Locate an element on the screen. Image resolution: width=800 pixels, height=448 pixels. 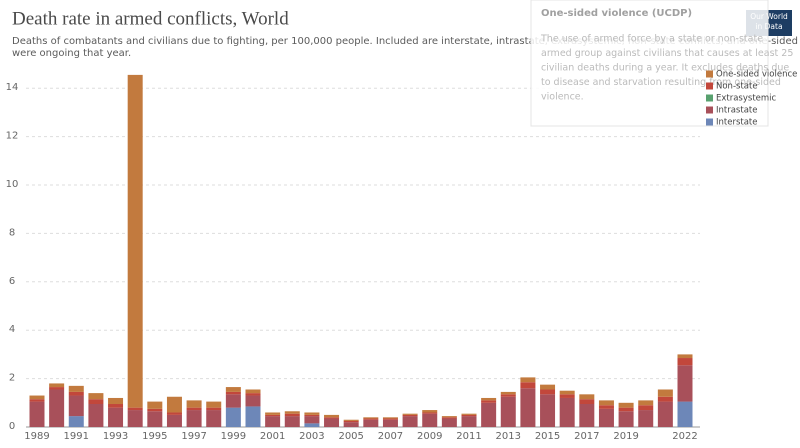
y-tick-label: 4 is located at coordinates (12, 329).